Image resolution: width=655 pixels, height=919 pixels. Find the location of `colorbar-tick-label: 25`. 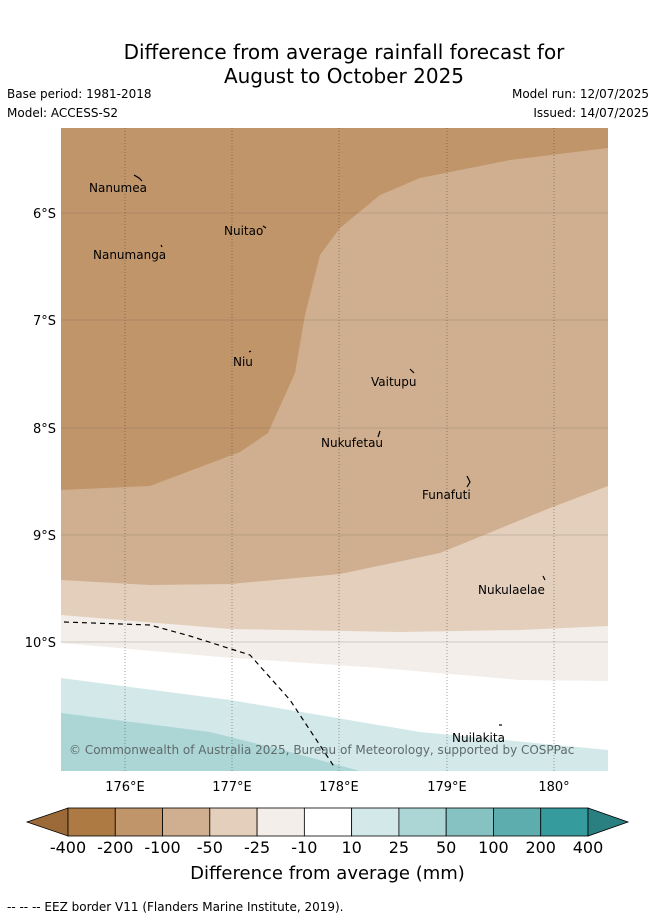

colorbar-tick-label: 25 is located at coordinates (399, 847).